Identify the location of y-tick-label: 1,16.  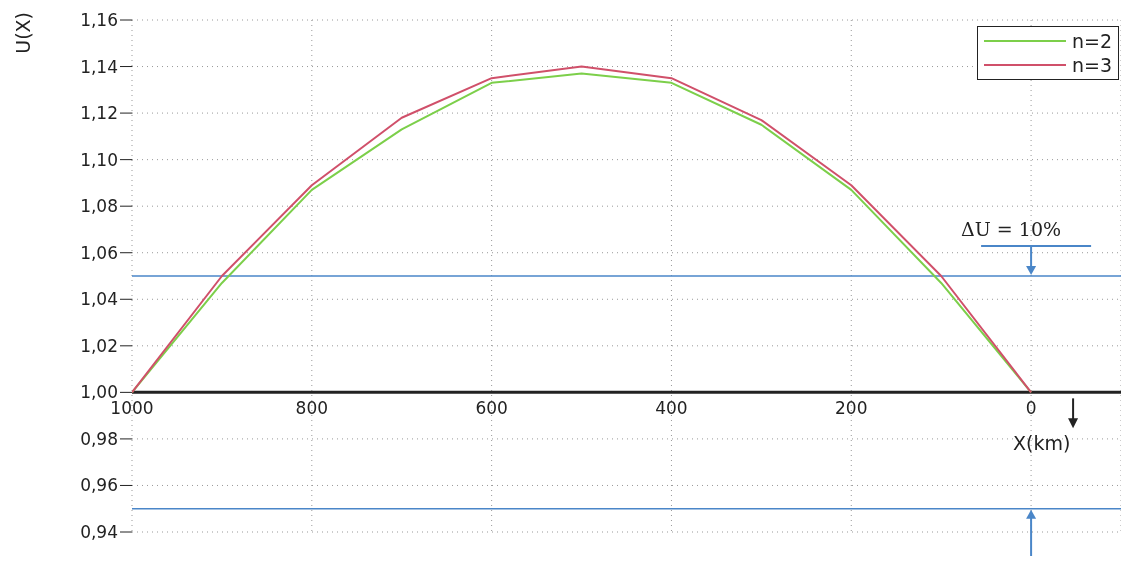
(99, 20).